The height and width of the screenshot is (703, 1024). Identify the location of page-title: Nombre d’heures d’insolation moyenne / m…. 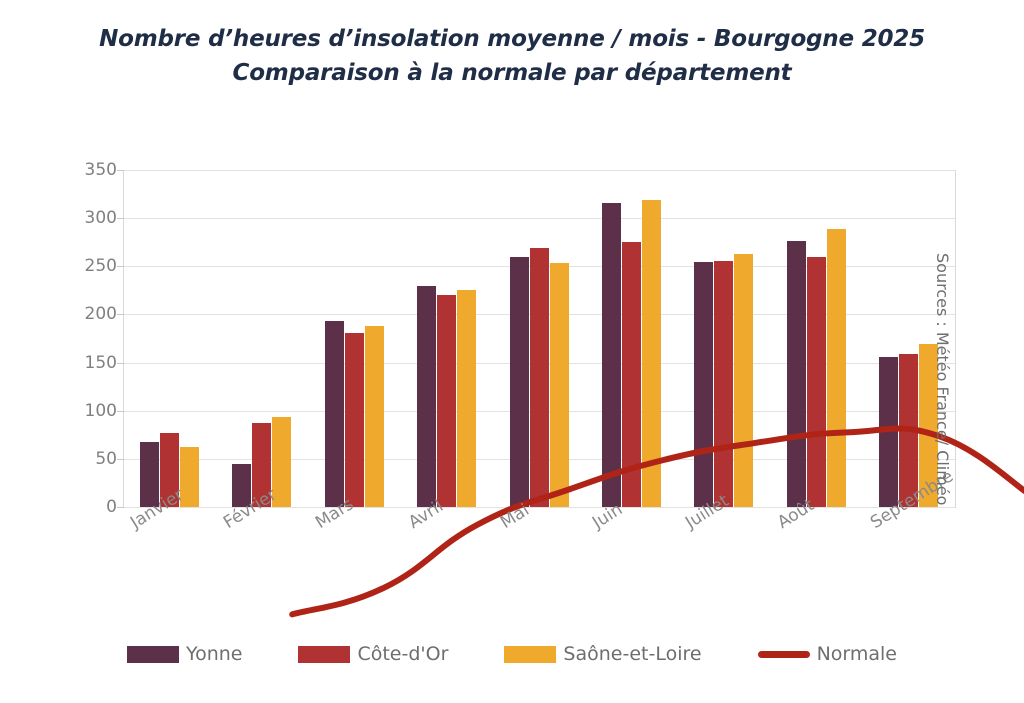
(512, 56).